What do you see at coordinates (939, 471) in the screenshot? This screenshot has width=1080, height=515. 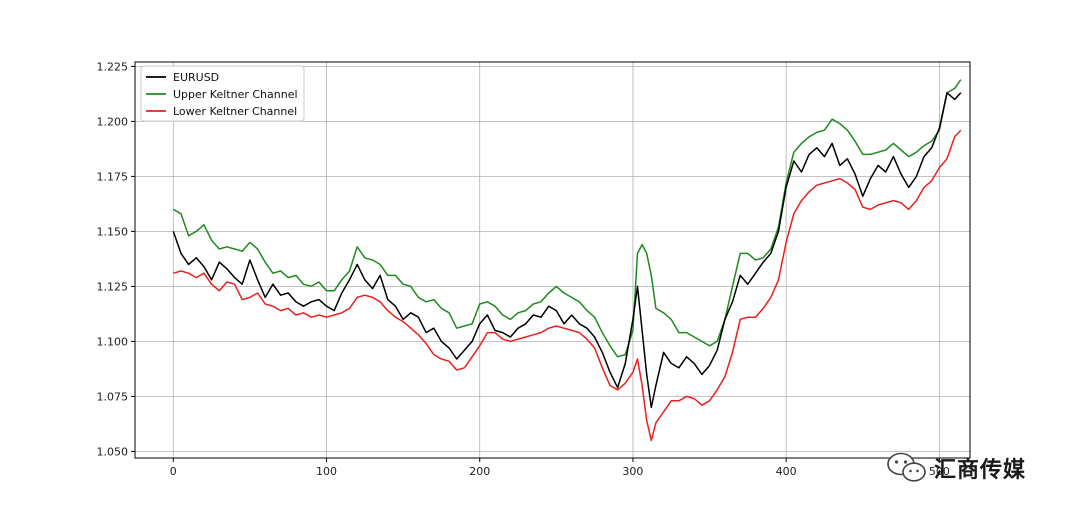 I see `x-tick-label: 500` at bounding box center [939, 471].